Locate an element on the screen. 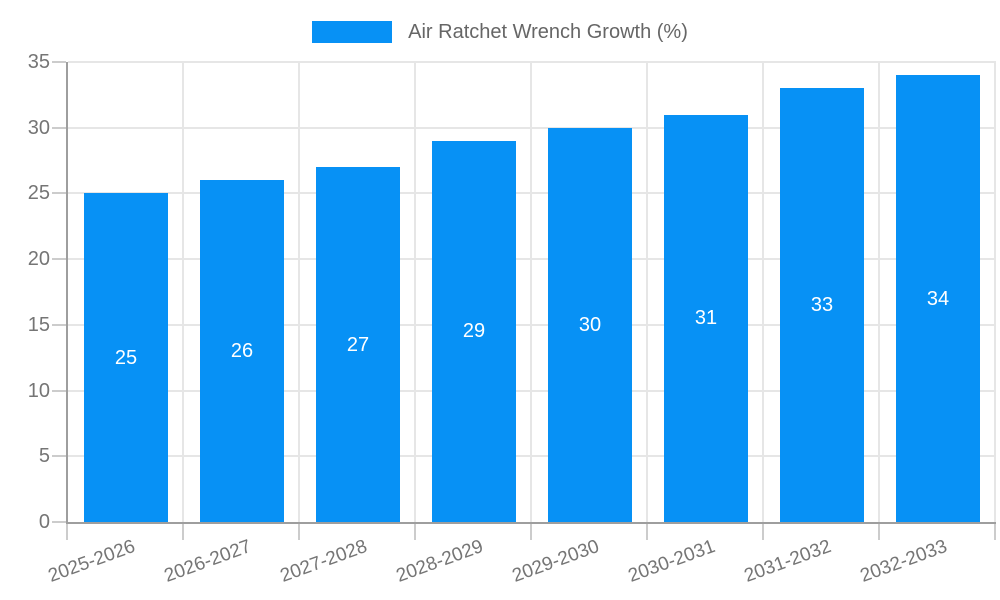  bar-2032-2033: 34 is located at coordinates (938, 298).